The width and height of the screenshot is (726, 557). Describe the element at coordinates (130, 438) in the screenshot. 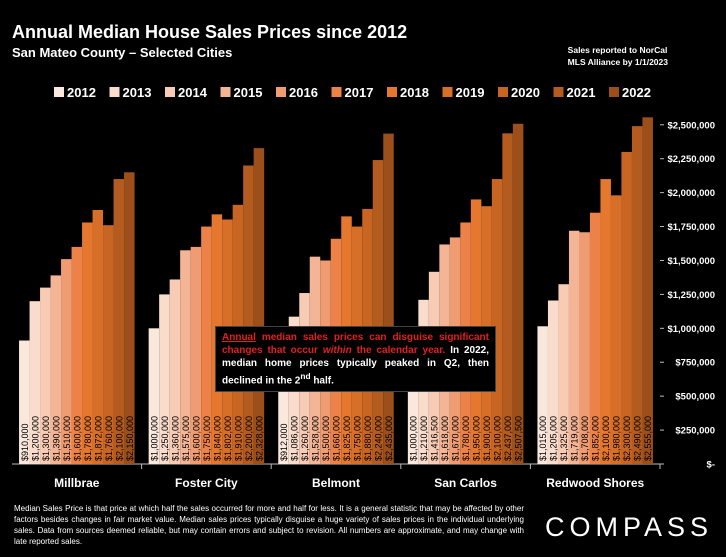

I see `bar-value-label: $2,150,000` at that location.